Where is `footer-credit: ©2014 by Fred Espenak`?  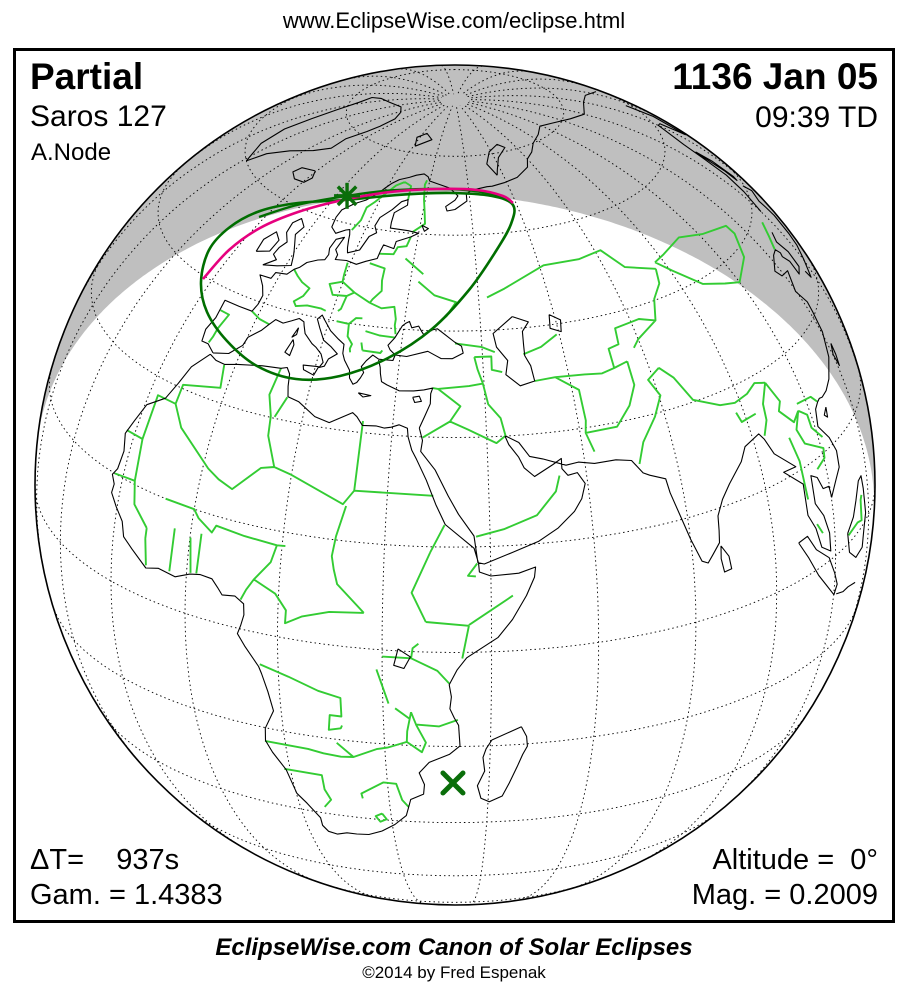
footer-credit: ©2014 by Fred Espenak is located at coordinates (454, 972).